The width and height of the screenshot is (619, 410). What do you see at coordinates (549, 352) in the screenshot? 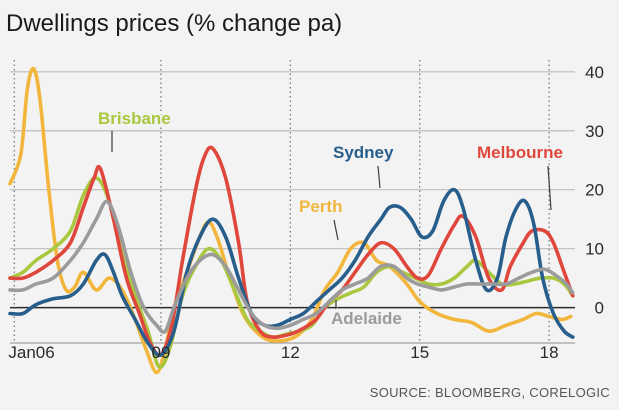
I see `x-tick-label-4: 18` at bounding box center [549, 352].